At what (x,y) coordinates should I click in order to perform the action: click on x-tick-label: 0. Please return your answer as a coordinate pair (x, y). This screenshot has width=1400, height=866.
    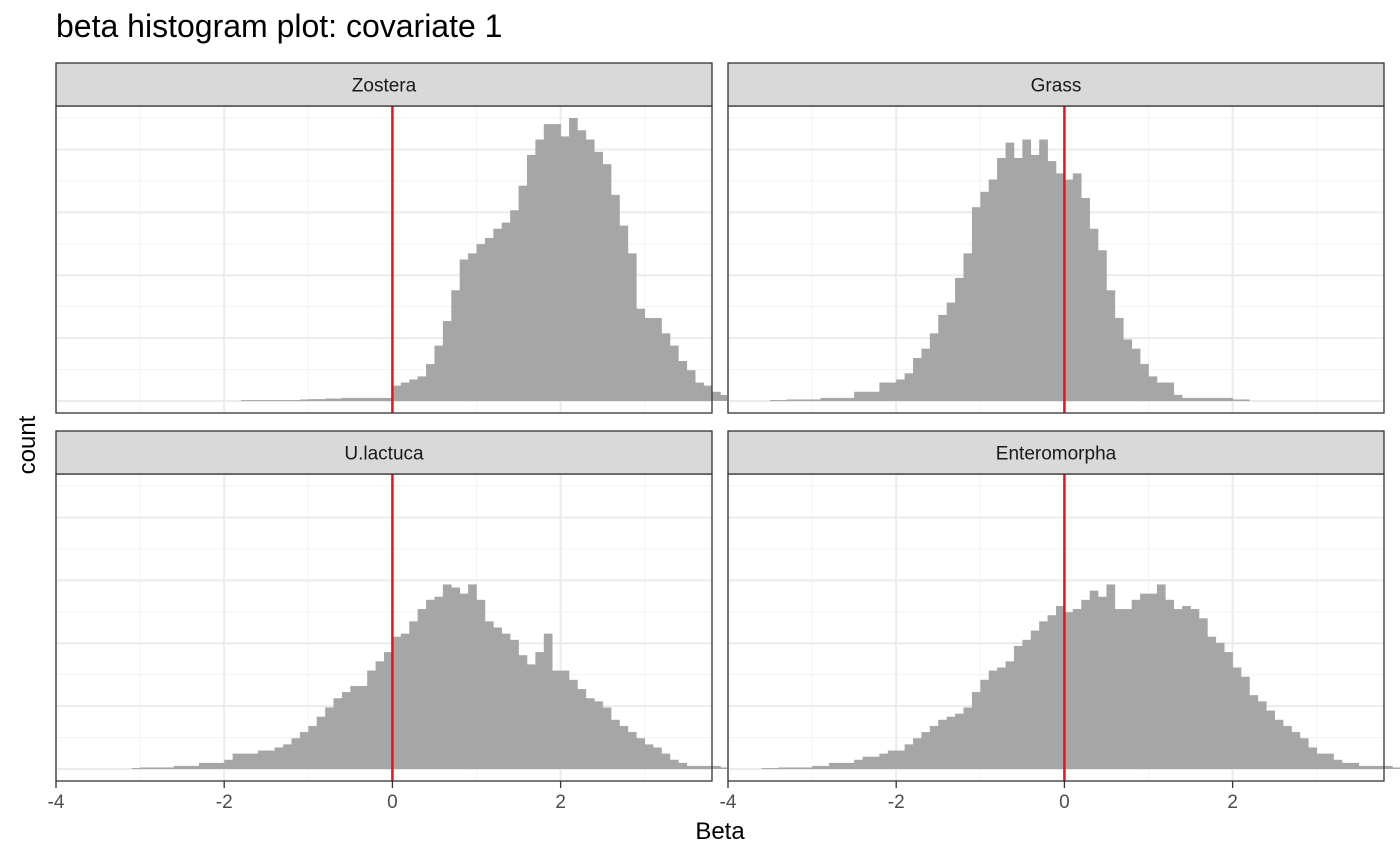
    Looking at the image, I should click on (392, 802).